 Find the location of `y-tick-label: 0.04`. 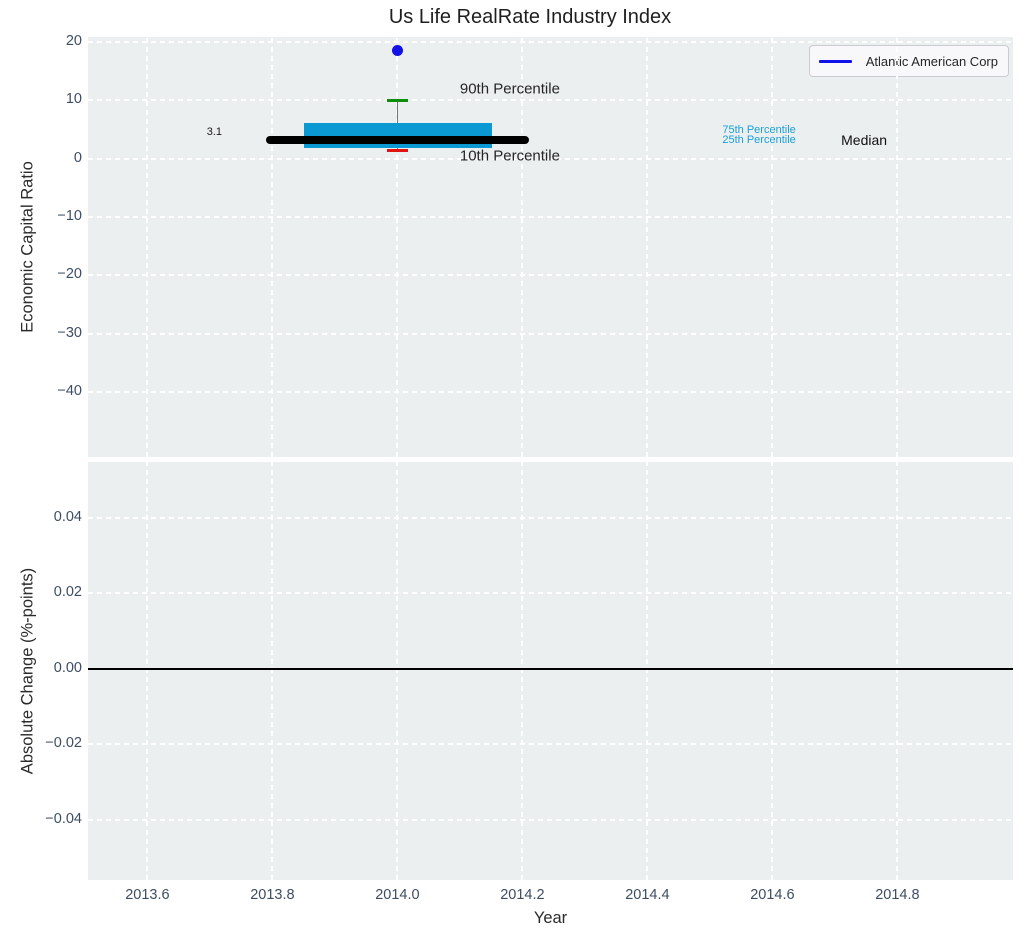

y-tick-label: 0.04 is located at coordinates (67, 516).